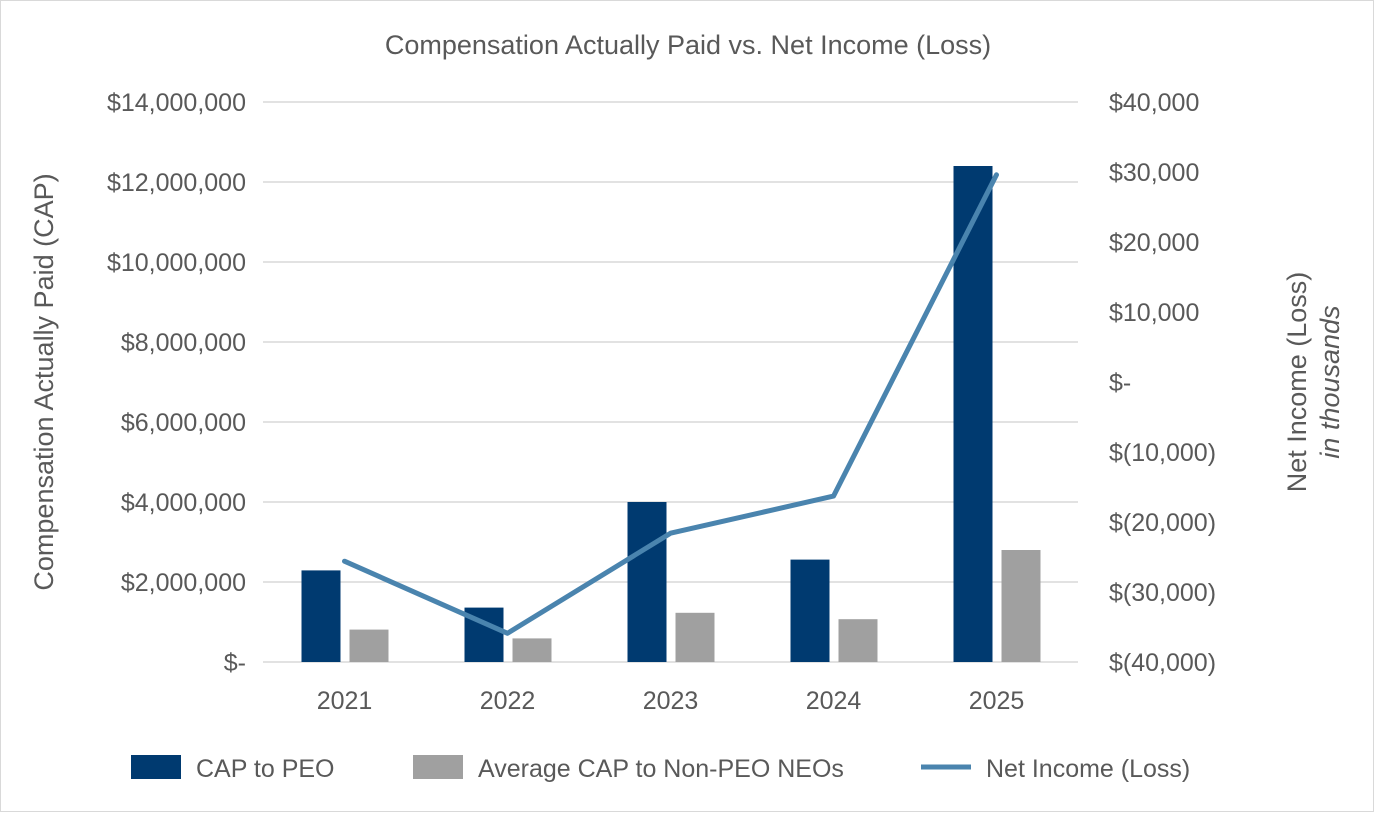  I want to click on x-tick-label: 2024, so click(834, 701).